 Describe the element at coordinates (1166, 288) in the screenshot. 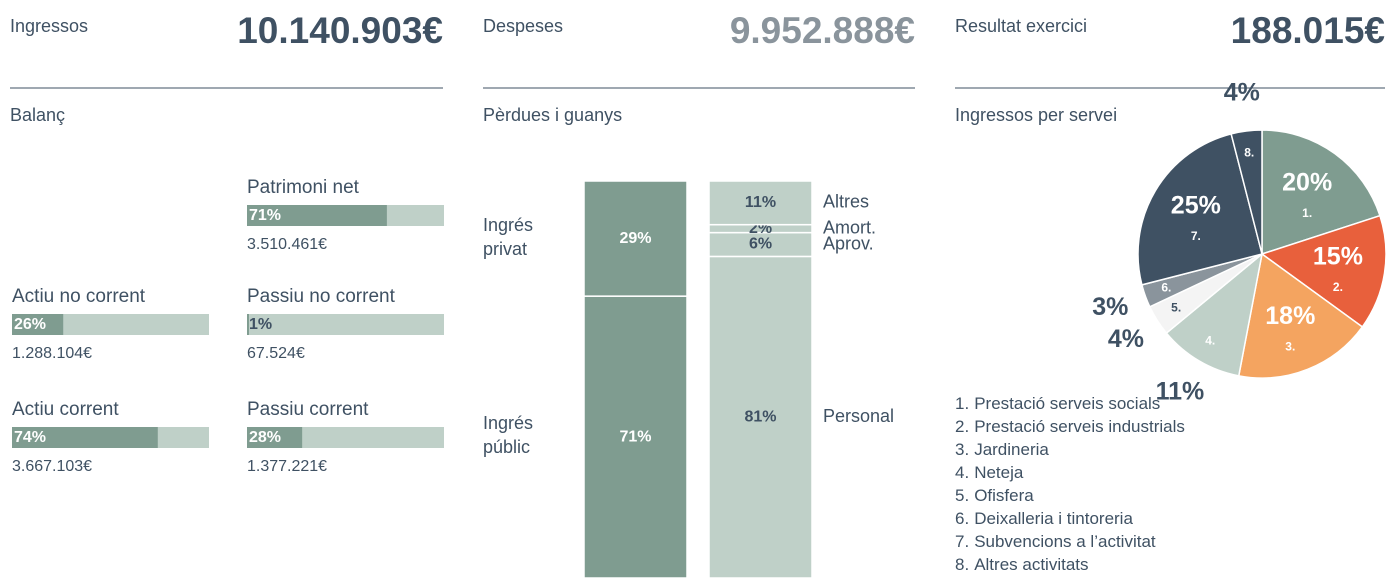

I see `slice-key: 6.` at that location.